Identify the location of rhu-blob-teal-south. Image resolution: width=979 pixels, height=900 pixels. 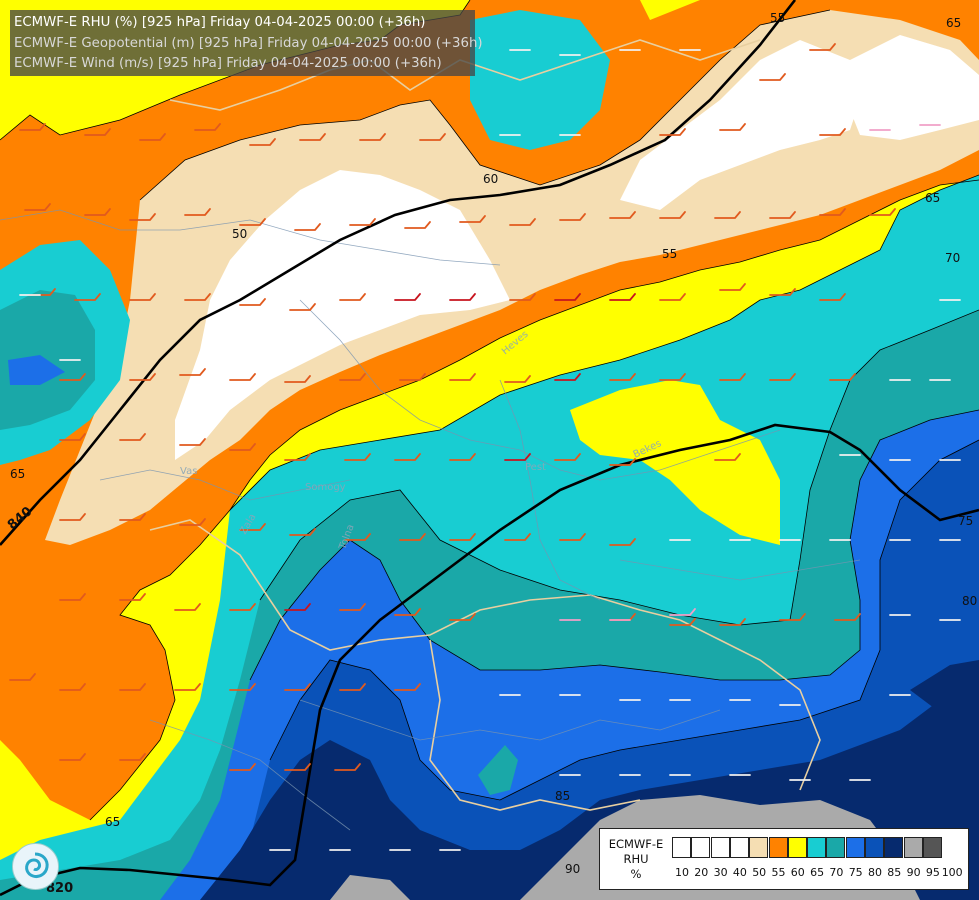
(498, 770).